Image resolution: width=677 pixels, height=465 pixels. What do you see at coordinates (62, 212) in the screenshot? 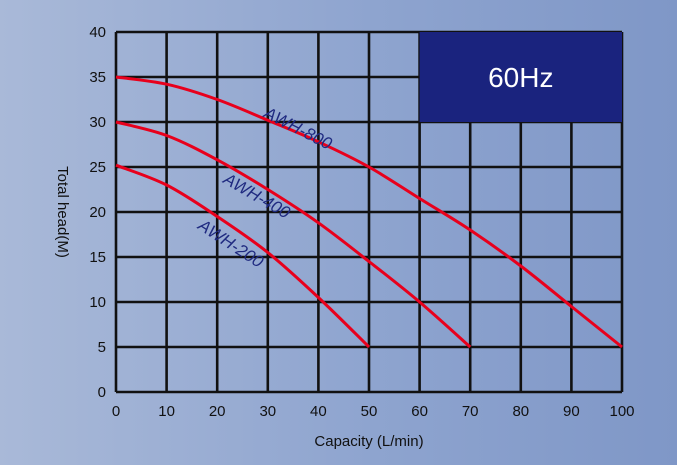
I see `y-axis-title: Total head(M)` at bounding box center [62, 212].